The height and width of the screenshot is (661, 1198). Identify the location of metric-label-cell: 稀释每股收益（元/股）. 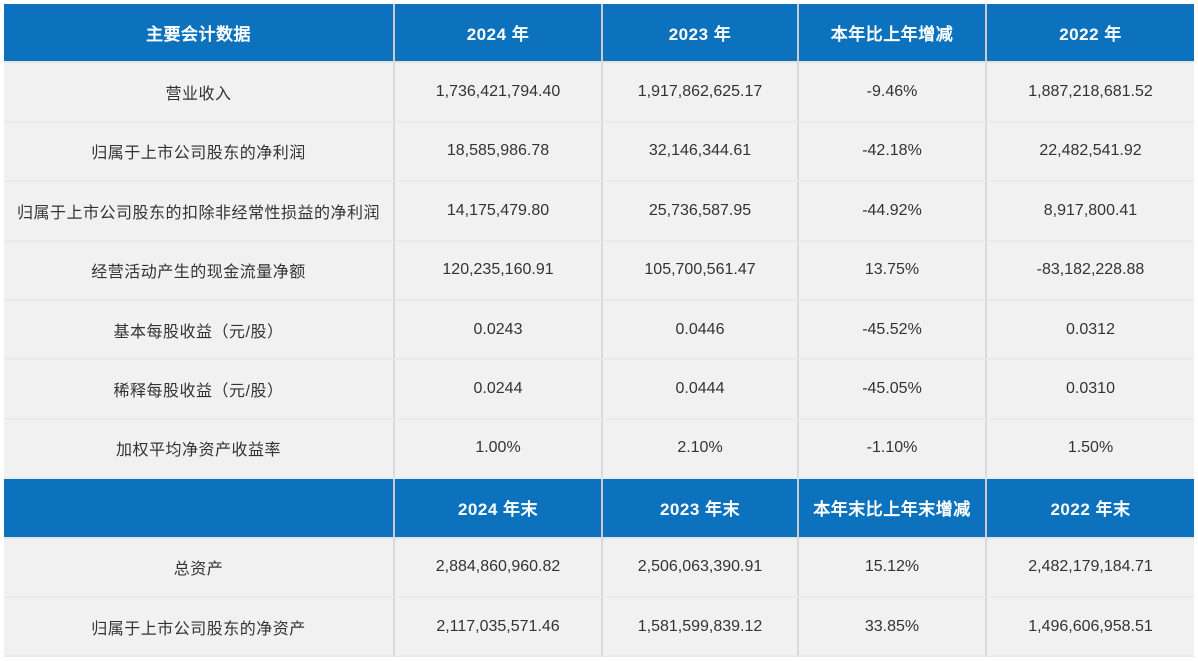
(199, 390).